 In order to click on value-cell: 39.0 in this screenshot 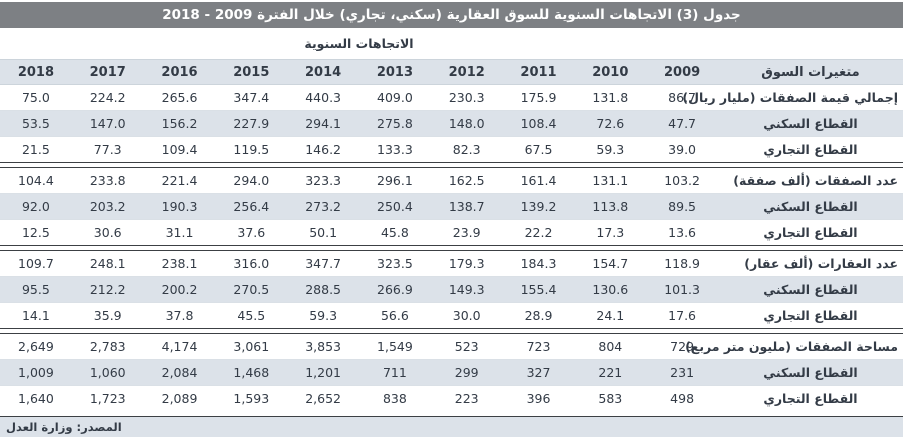, I will do `click(682, 149)`.